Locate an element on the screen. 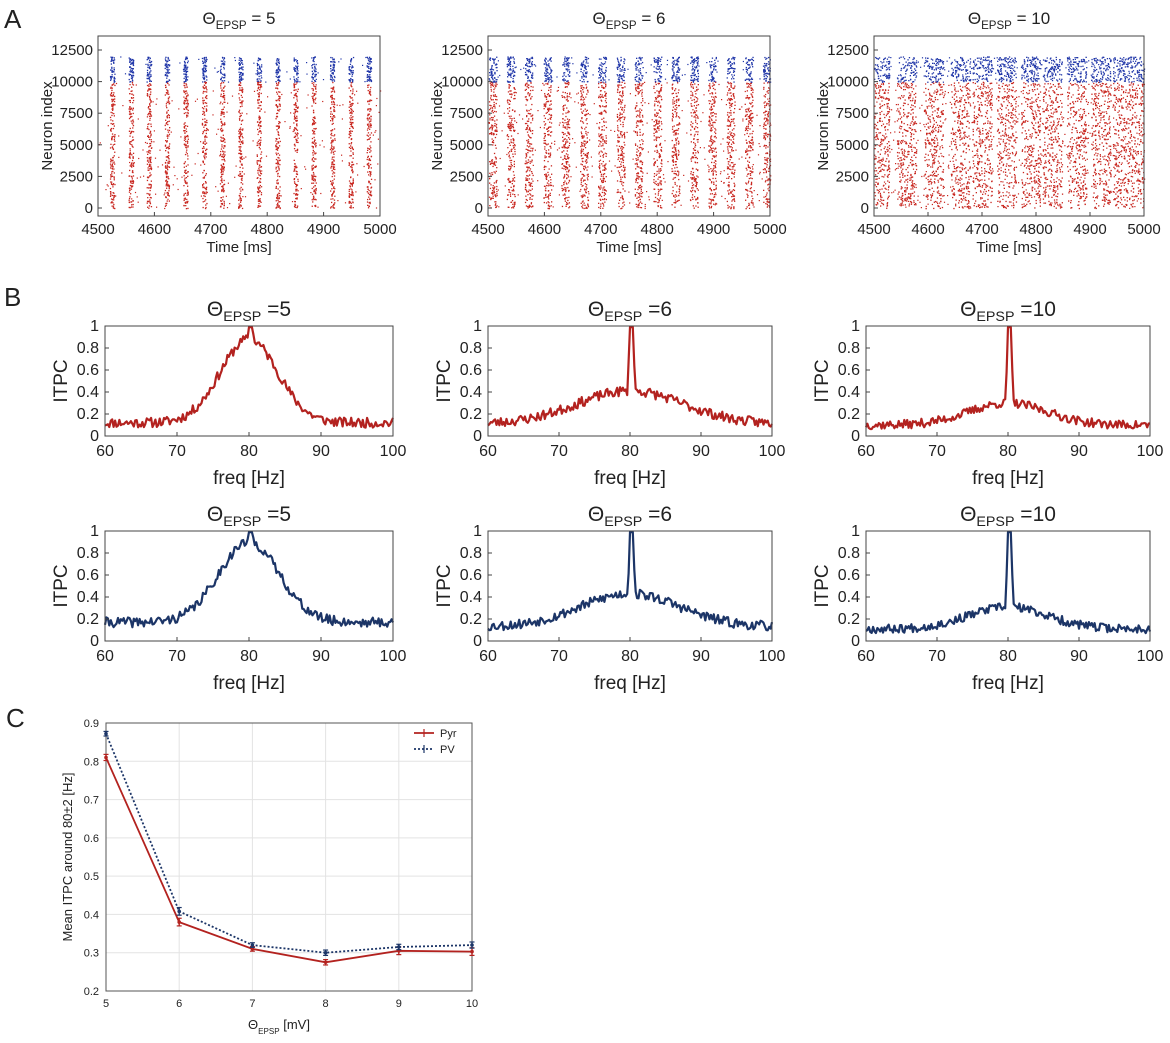  x-tick-label: 4500 is located at coordinates (97, 229).